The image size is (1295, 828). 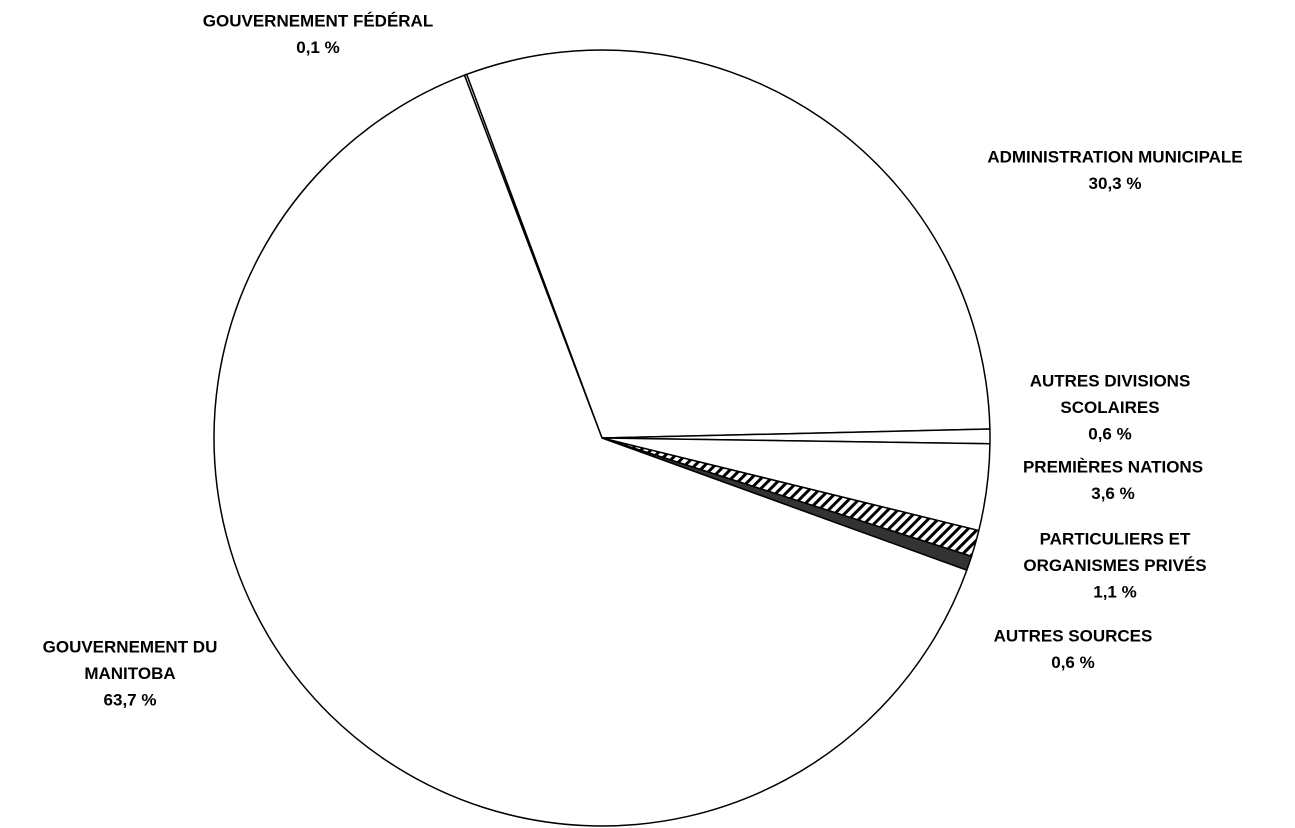 I want to click on slice-label: ORGANISMES PRIVÉS, so click(x=1114, y=565).